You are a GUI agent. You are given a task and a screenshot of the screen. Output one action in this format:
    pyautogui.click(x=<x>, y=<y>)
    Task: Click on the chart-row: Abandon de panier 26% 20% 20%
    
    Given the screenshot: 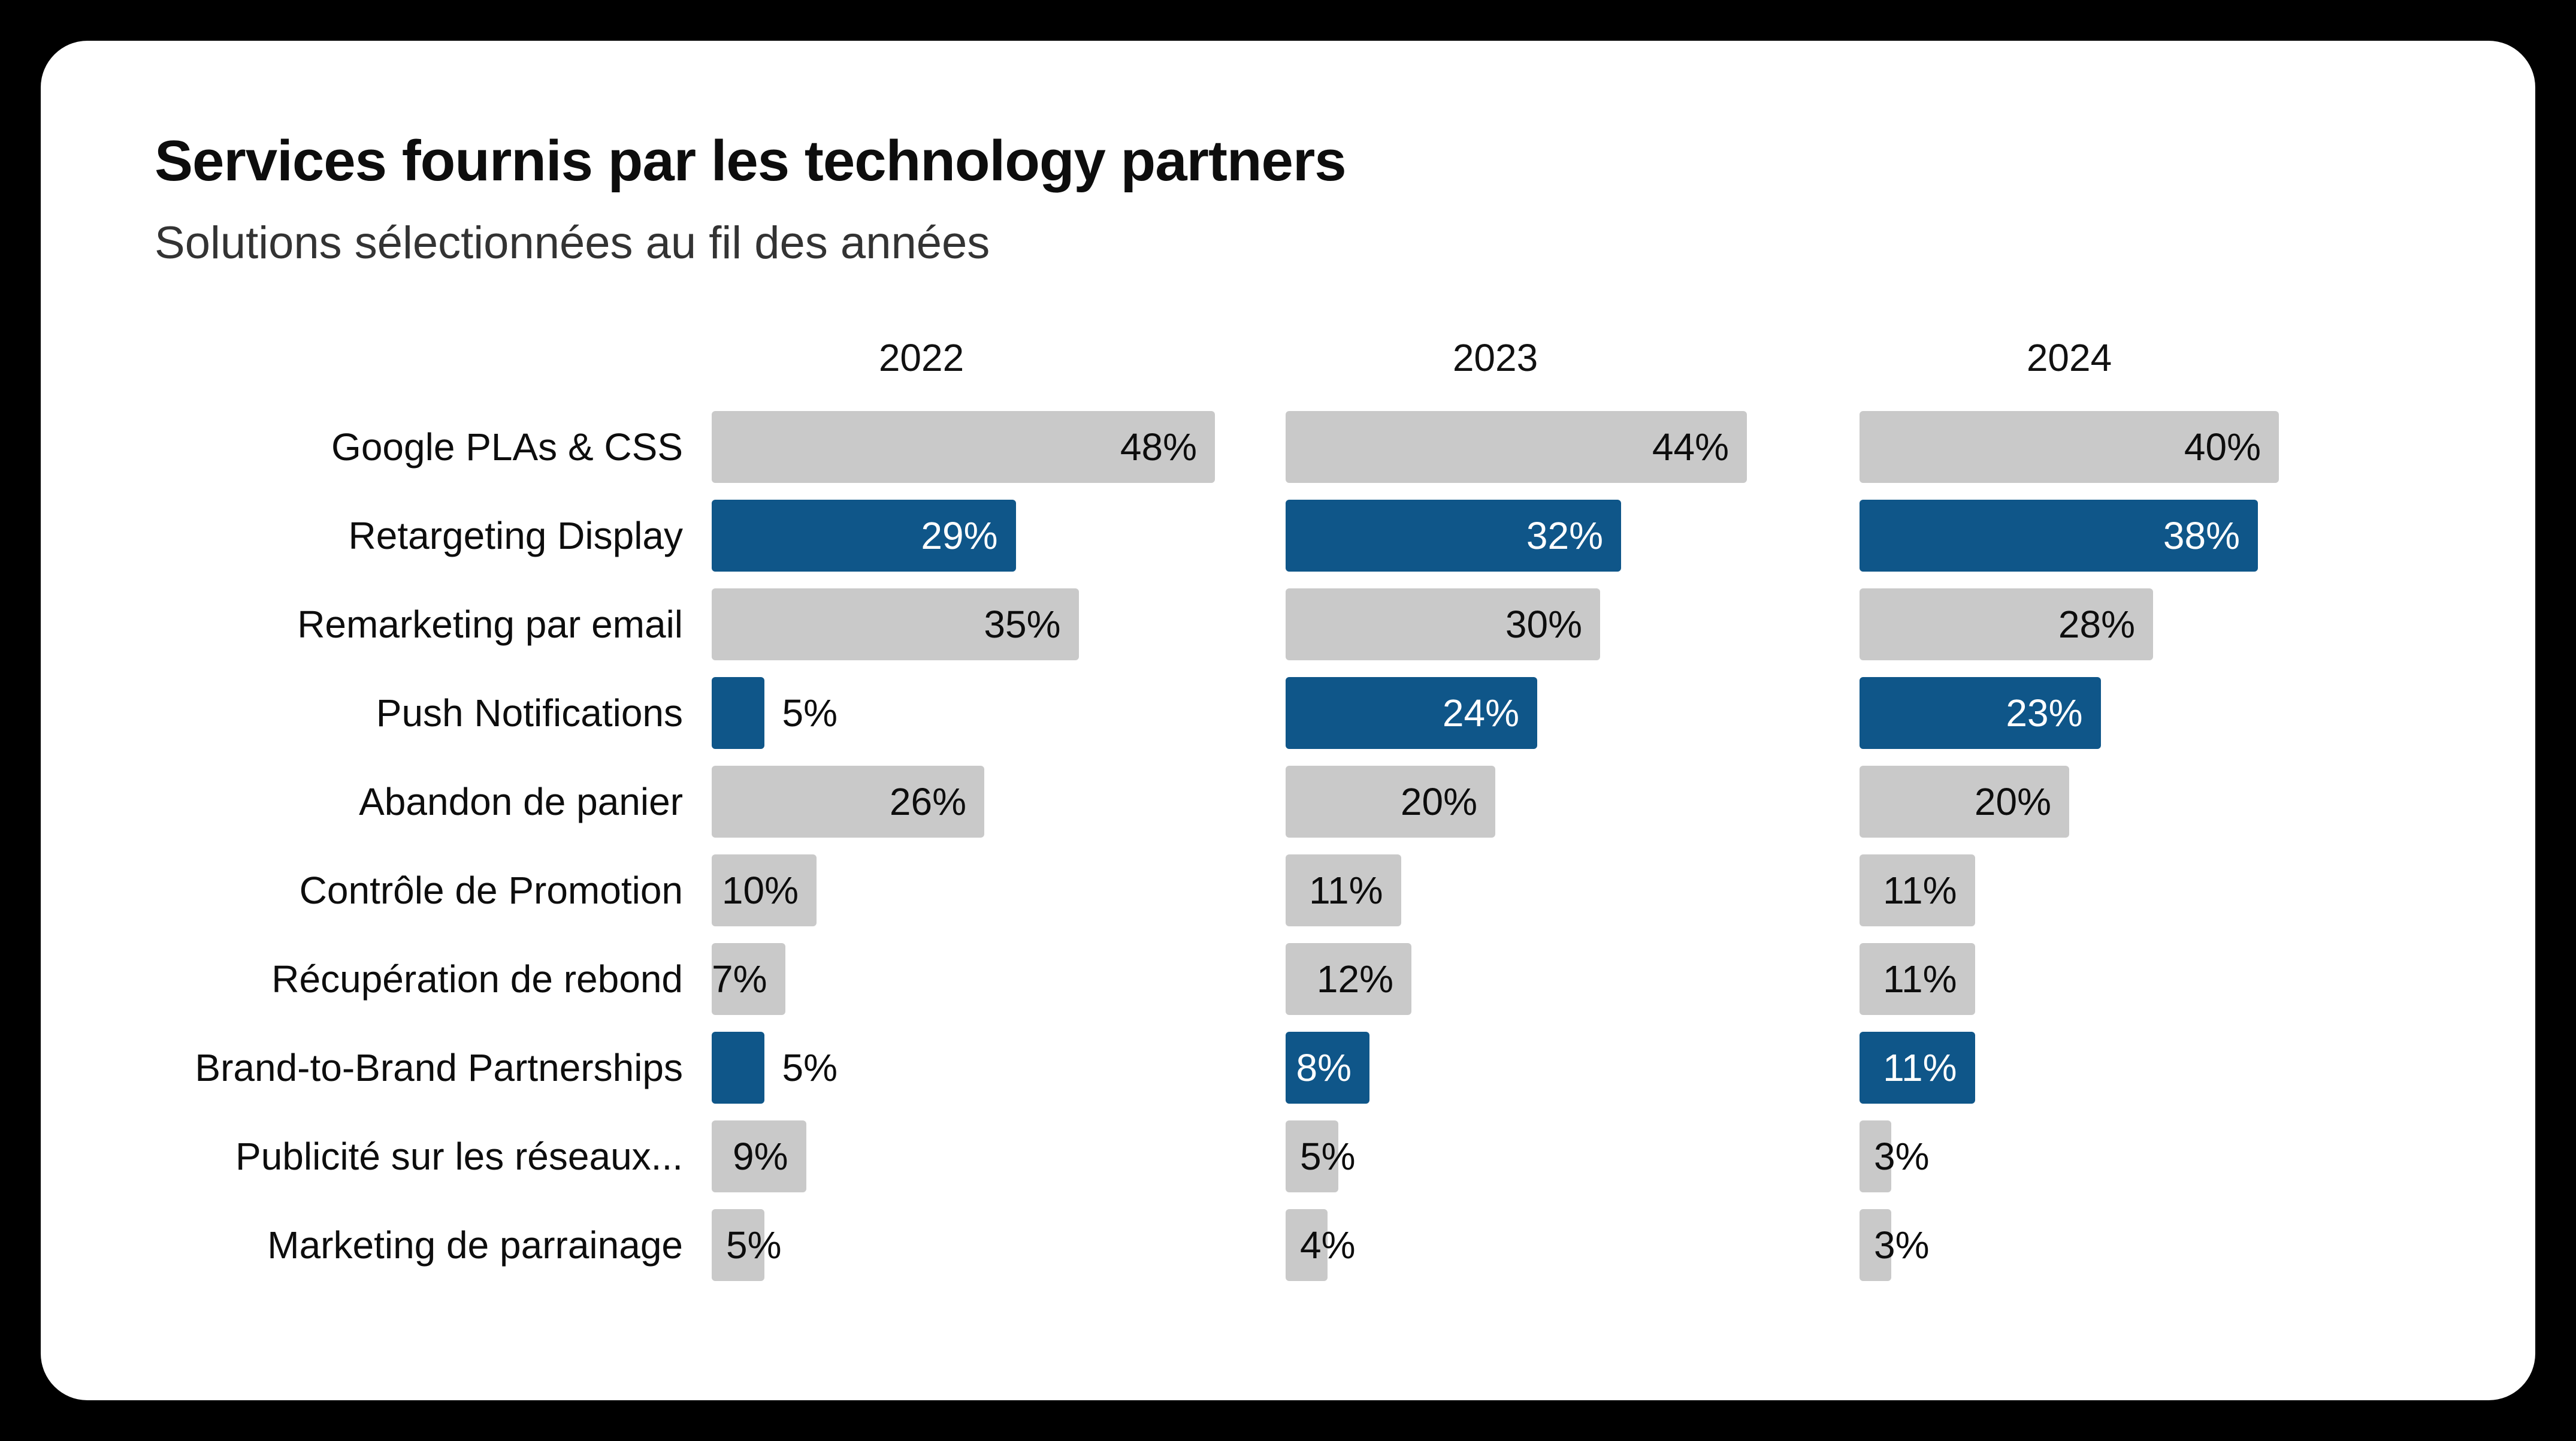 What is the action you would take?
    pyautogui.click(x=1294, y=801)
    